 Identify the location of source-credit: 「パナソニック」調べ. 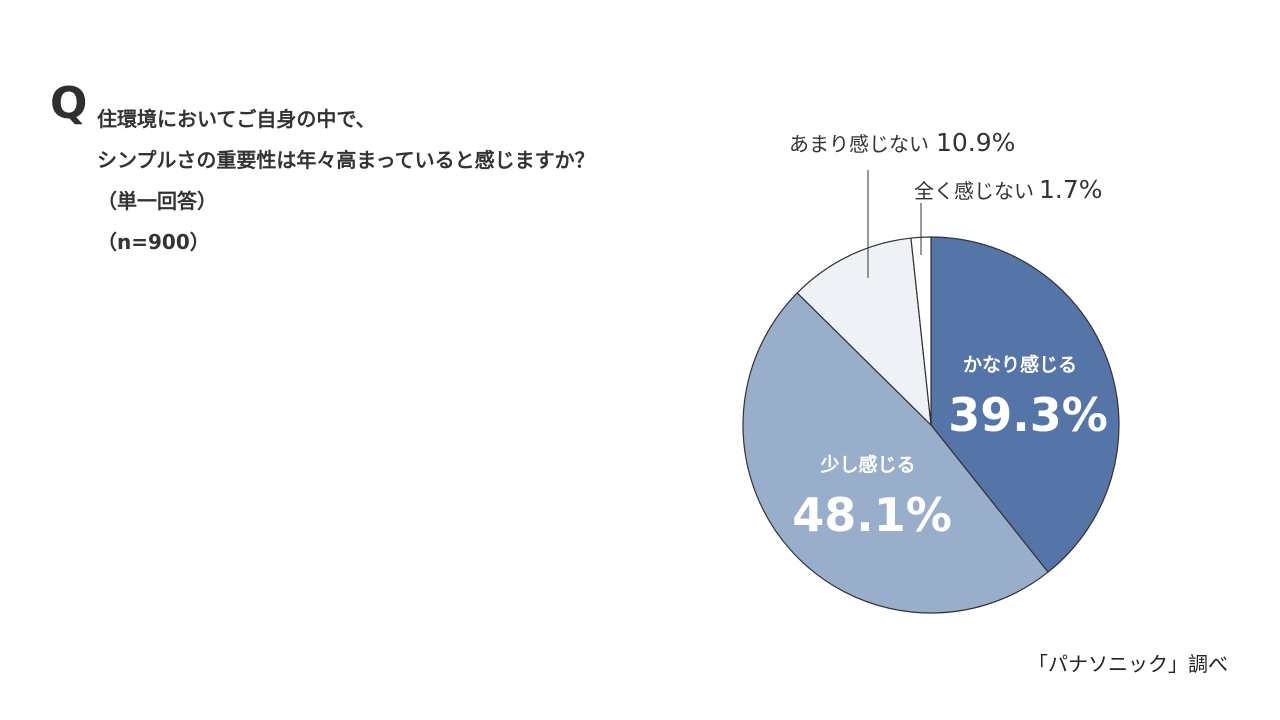
(1128, 664).